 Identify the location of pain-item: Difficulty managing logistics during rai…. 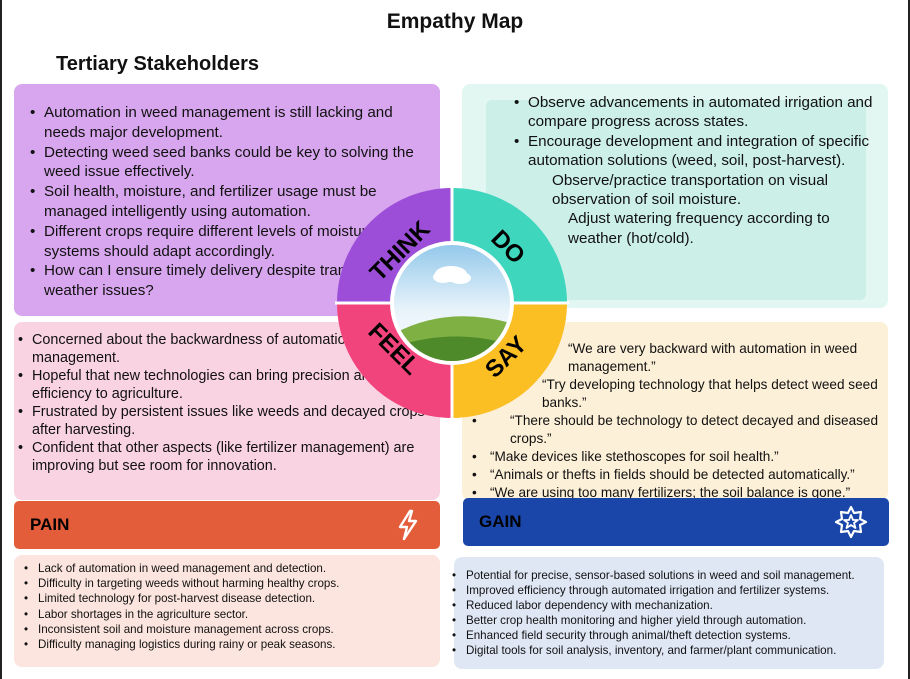
(229, 644).